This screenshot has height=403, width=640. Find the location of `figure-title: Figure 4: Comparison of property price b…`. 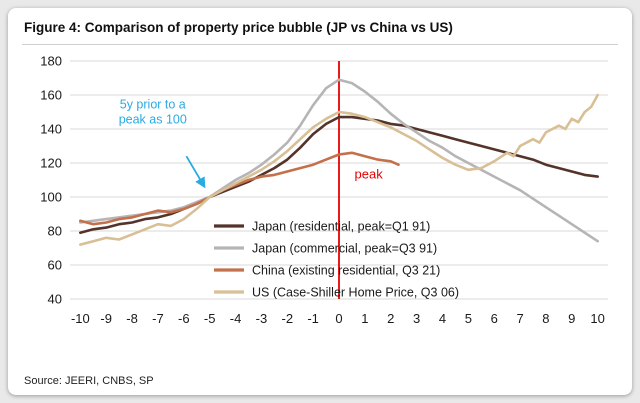

figure-title: Figure 4: Comparison of property price b… is located at coordinates (320, 31).